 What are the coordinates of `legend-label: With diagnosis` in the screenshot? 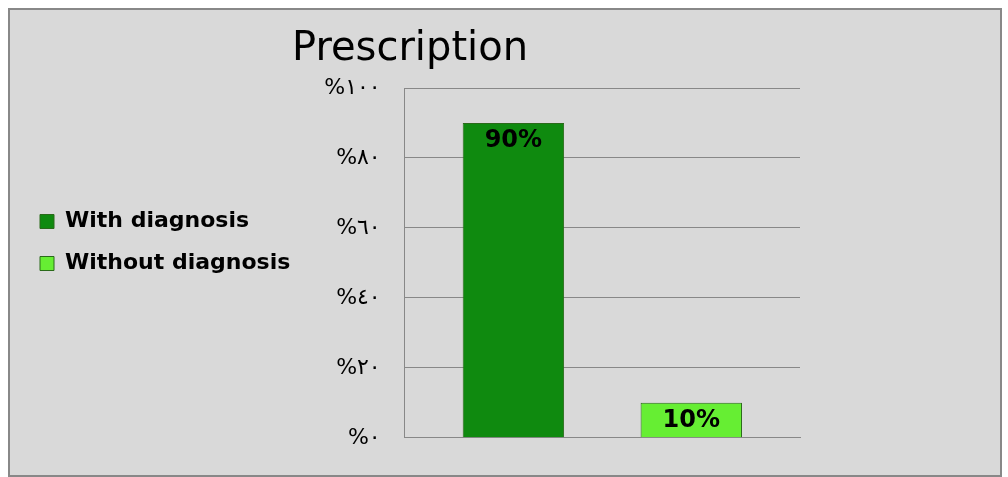 It's located at (157, 220).